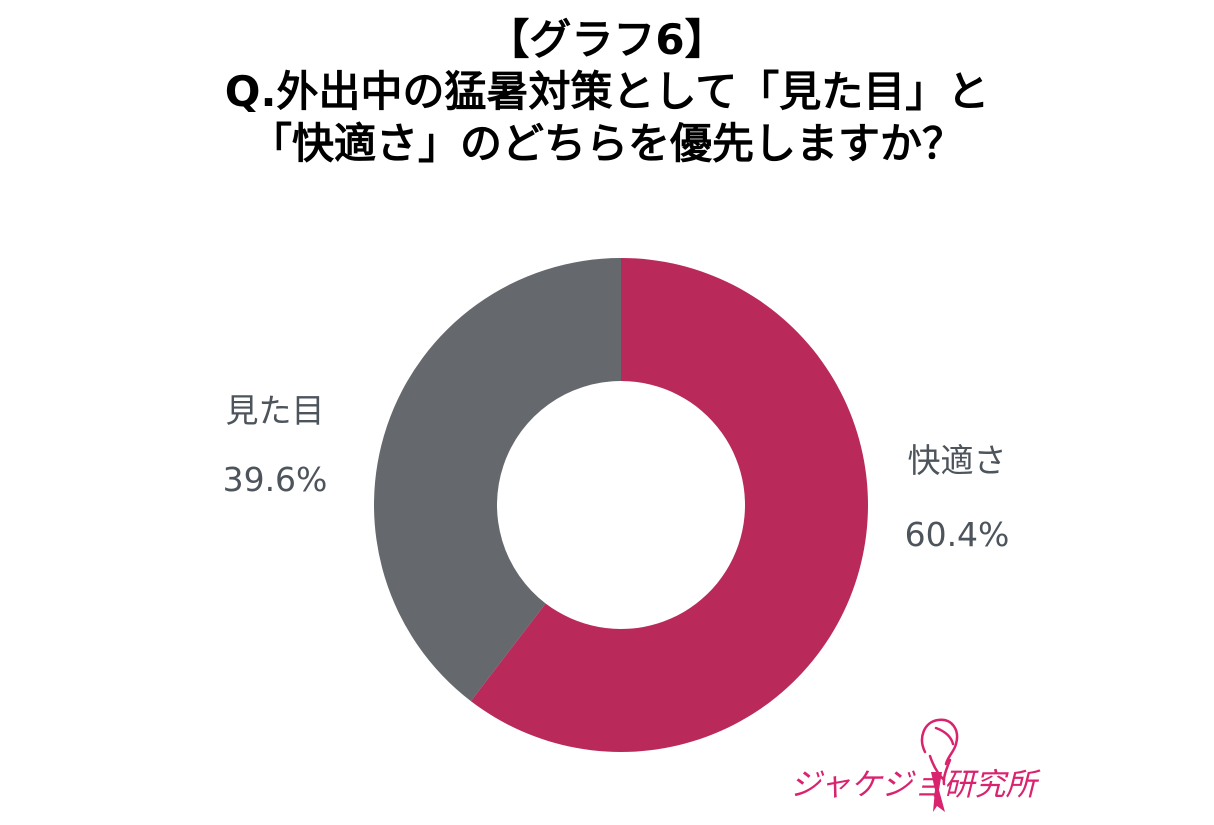 The width and height of the screenshot is (1214, 825). Describe the element at coordinates (275, 479) in the screenshot. I see `slice-label-appearance-value: 39.6%` at that location.